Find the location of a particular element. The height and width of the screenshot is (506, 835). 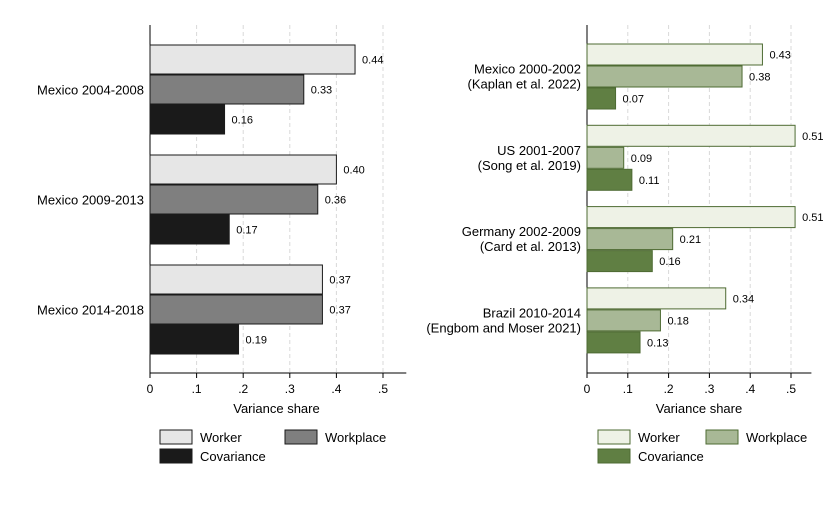

right-category-label: US 2001-2007 is located at coordinates (539, 150).